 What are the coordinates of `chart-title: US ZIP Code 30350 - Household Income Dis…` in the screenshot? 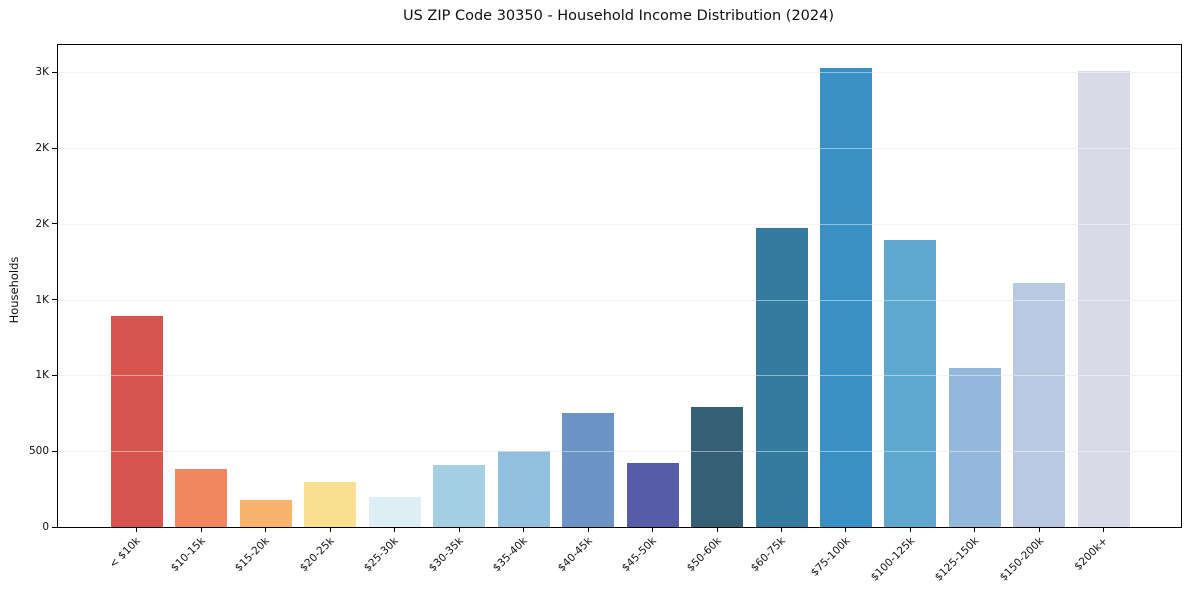 It's located at (618, 16).